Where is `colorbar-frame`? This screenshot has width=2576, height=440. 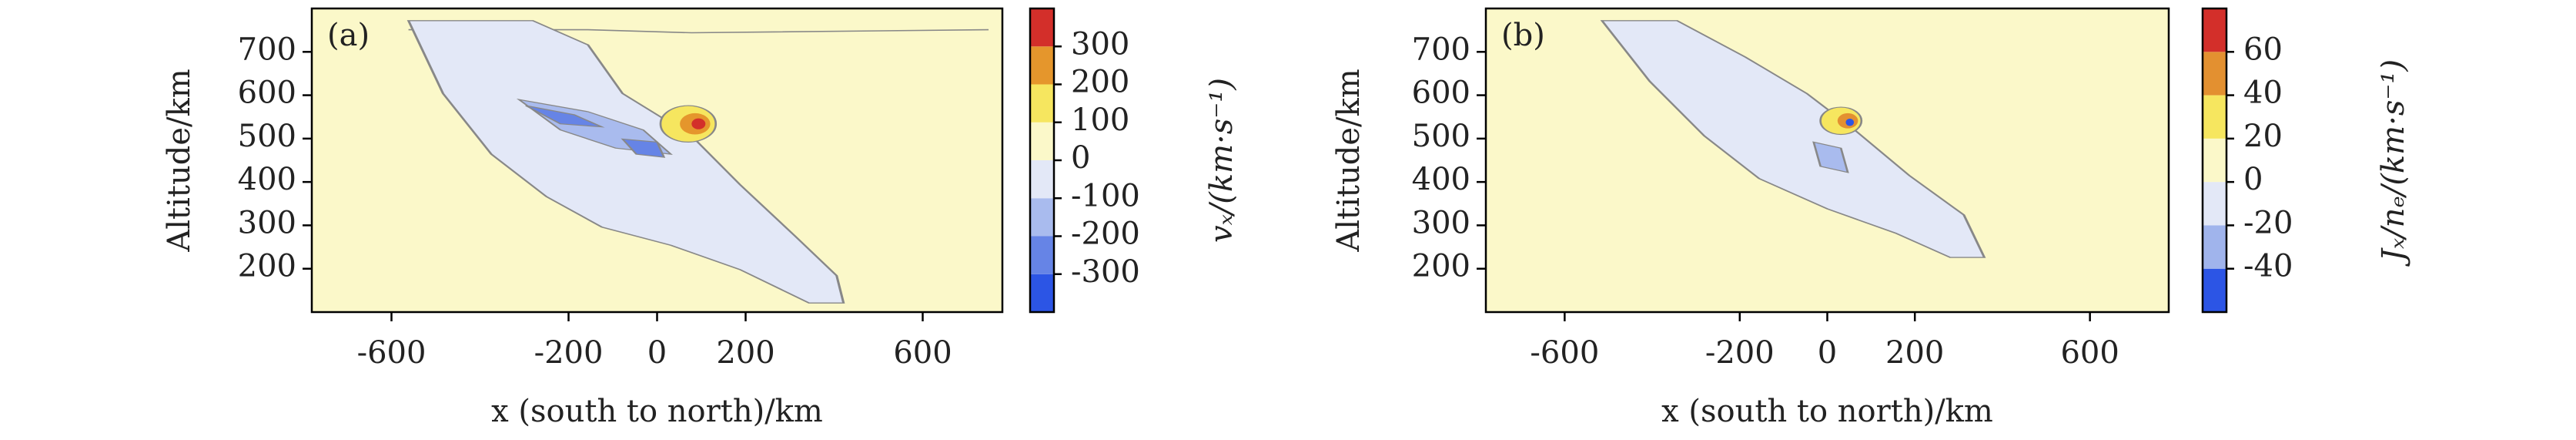 colorbar-frame is located at coordinates (2215, 160).